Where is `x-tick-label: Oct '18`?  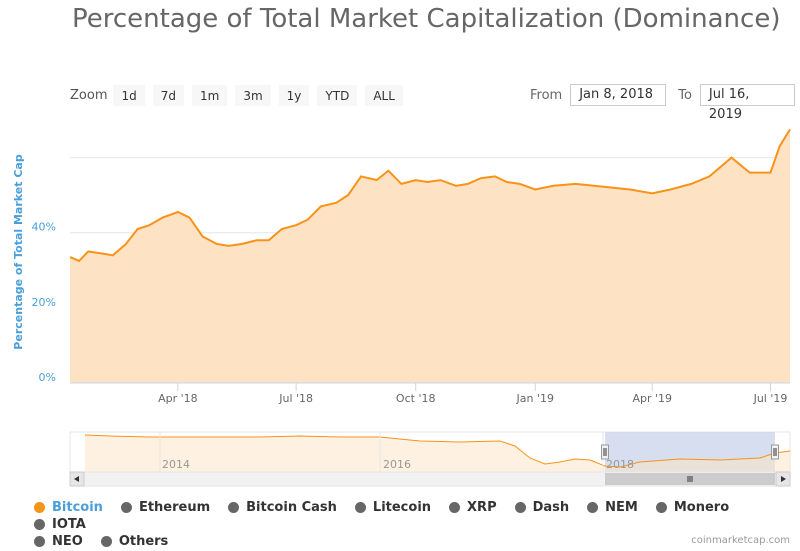
x-tick-label: Oct '18 is located at coordinates (416, 398).